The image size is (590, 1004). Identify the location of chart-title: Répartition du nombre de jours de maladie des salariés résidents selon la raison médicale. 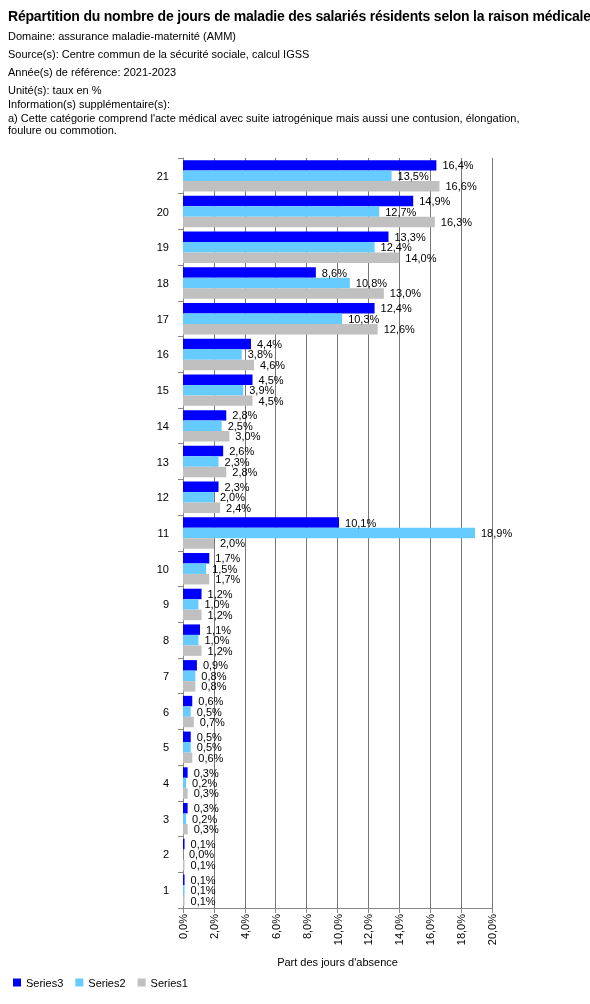
(299, 16).